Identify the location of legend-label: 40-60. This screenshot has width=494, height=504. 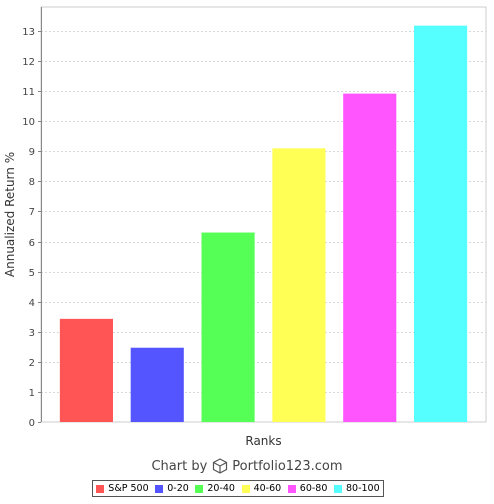
(267, 488).